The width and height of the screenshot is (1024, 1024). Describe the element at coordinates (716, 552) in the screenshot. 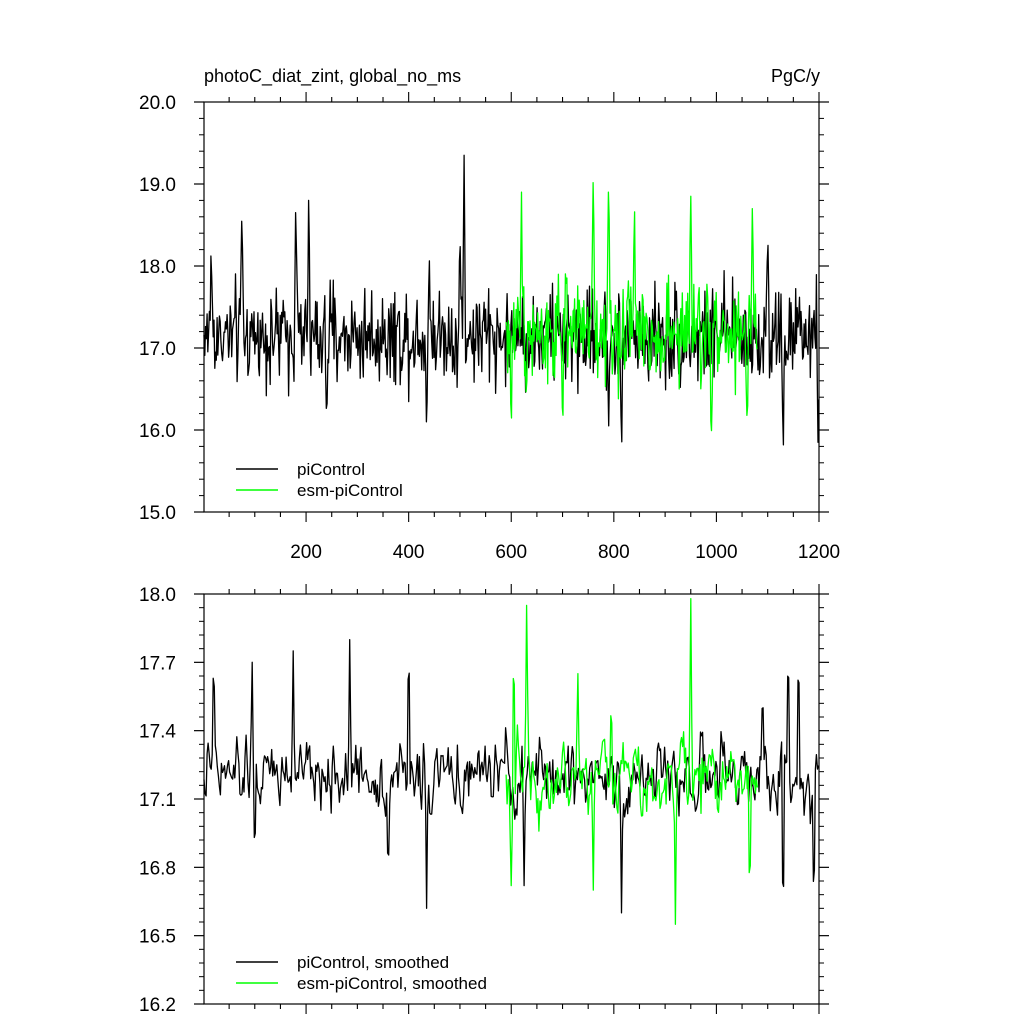

I see `top-x-tick-label: 1000` at that location.